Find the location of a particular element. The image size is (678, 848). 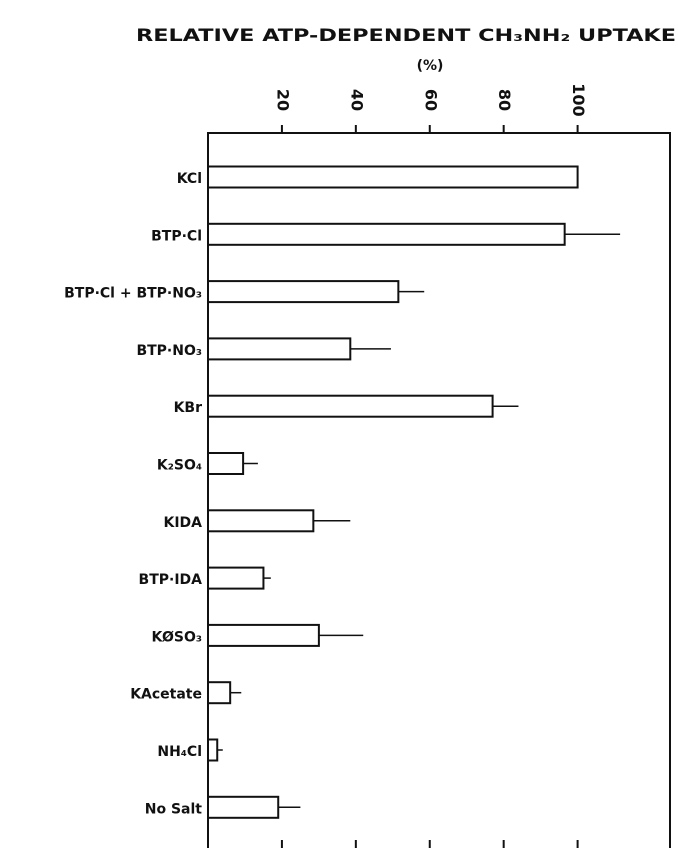

x-tick-label: 20 is located at coordinates (282, 100).